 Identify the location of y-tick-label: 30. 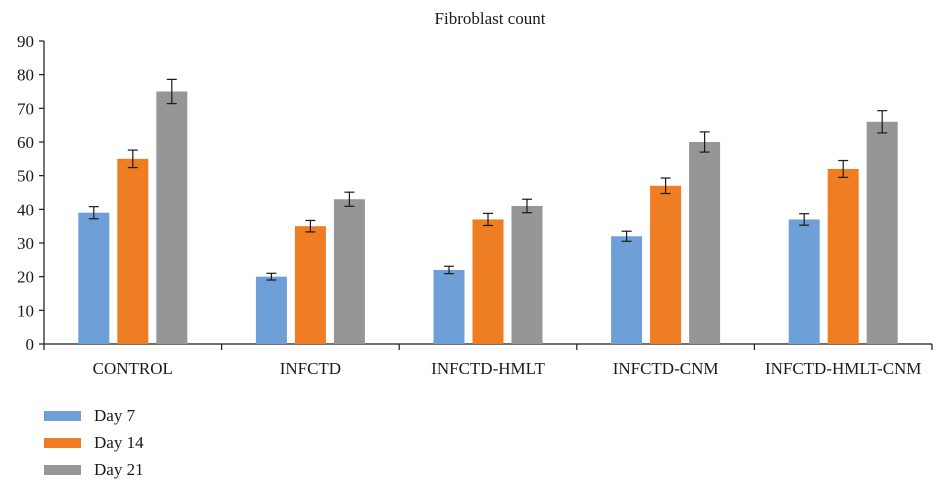
(25, 243).